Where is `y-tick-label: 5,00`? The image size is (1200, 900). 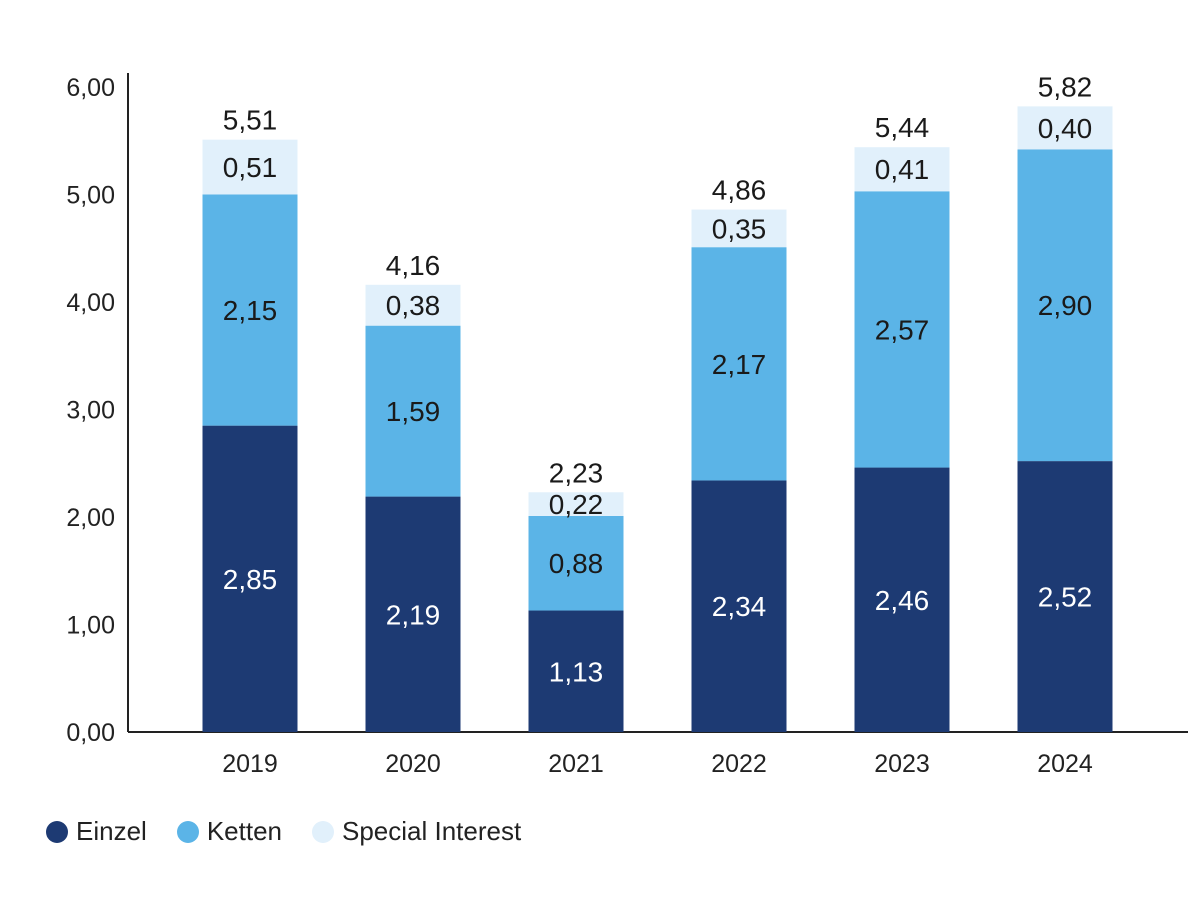 y-tick-label: 5,00 is located at coordinates (90, 196).